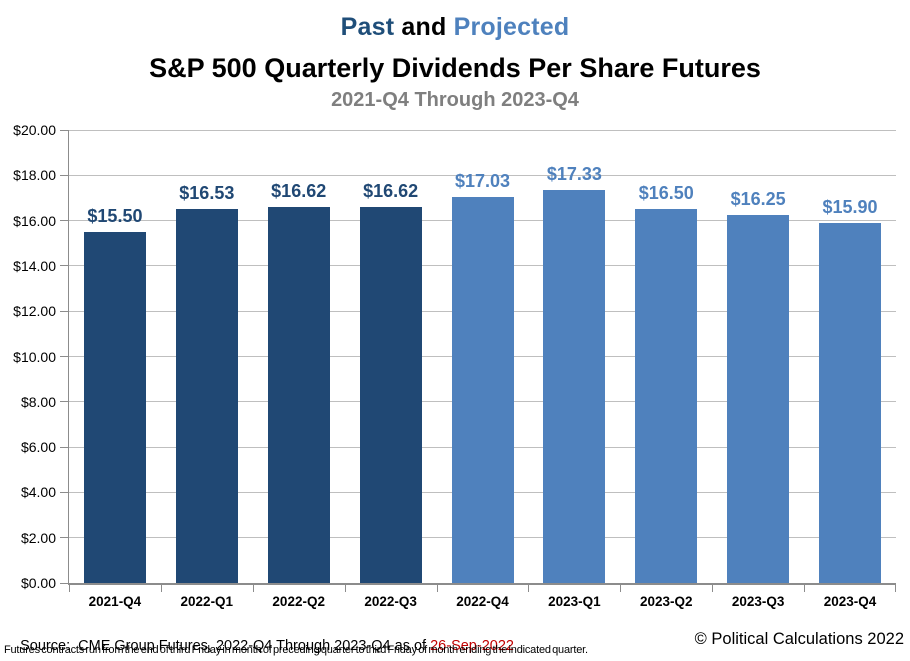  Describe the element at coordinates (574, 174) in the screenshot. I see `bar-value-label: $17.33` at that location.